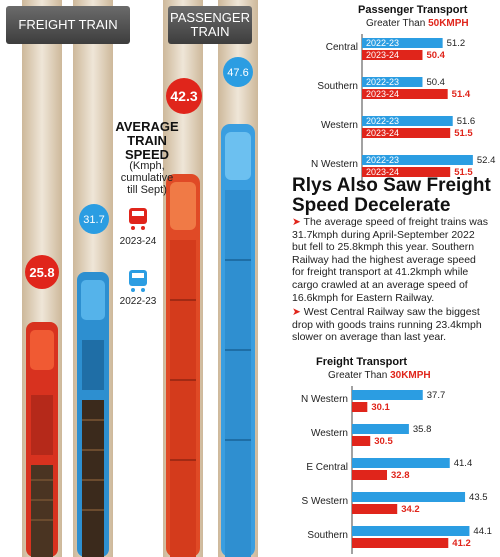  I want to click on freight-chart-subtitle: Greater Than 30KMPH, so click(379, 375).